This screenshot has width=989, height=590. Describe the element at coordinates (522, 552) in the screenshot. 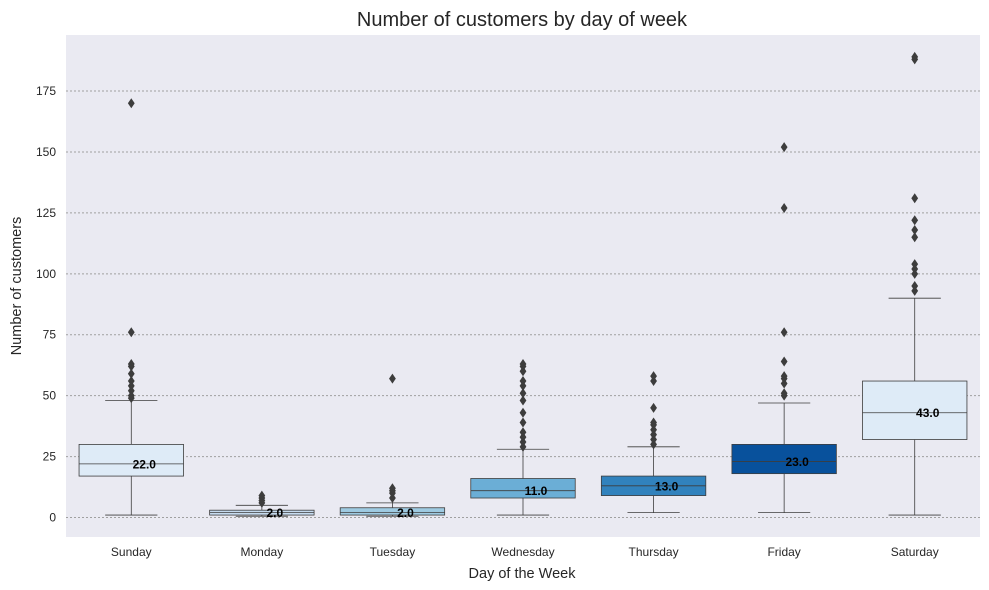

I see `x-tick-label: Wednesday` at that location.